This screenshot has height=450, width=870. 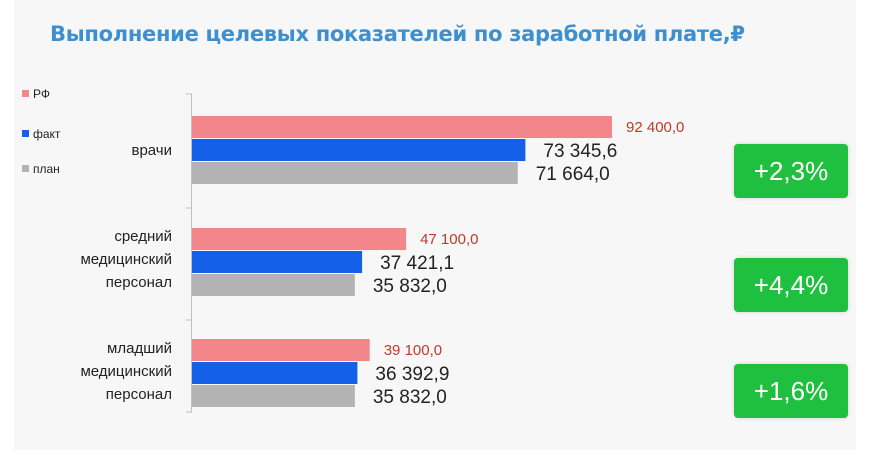 I want to click on data-label-plan-mid-staff: 35 832,0, so click(x=410, y=286).